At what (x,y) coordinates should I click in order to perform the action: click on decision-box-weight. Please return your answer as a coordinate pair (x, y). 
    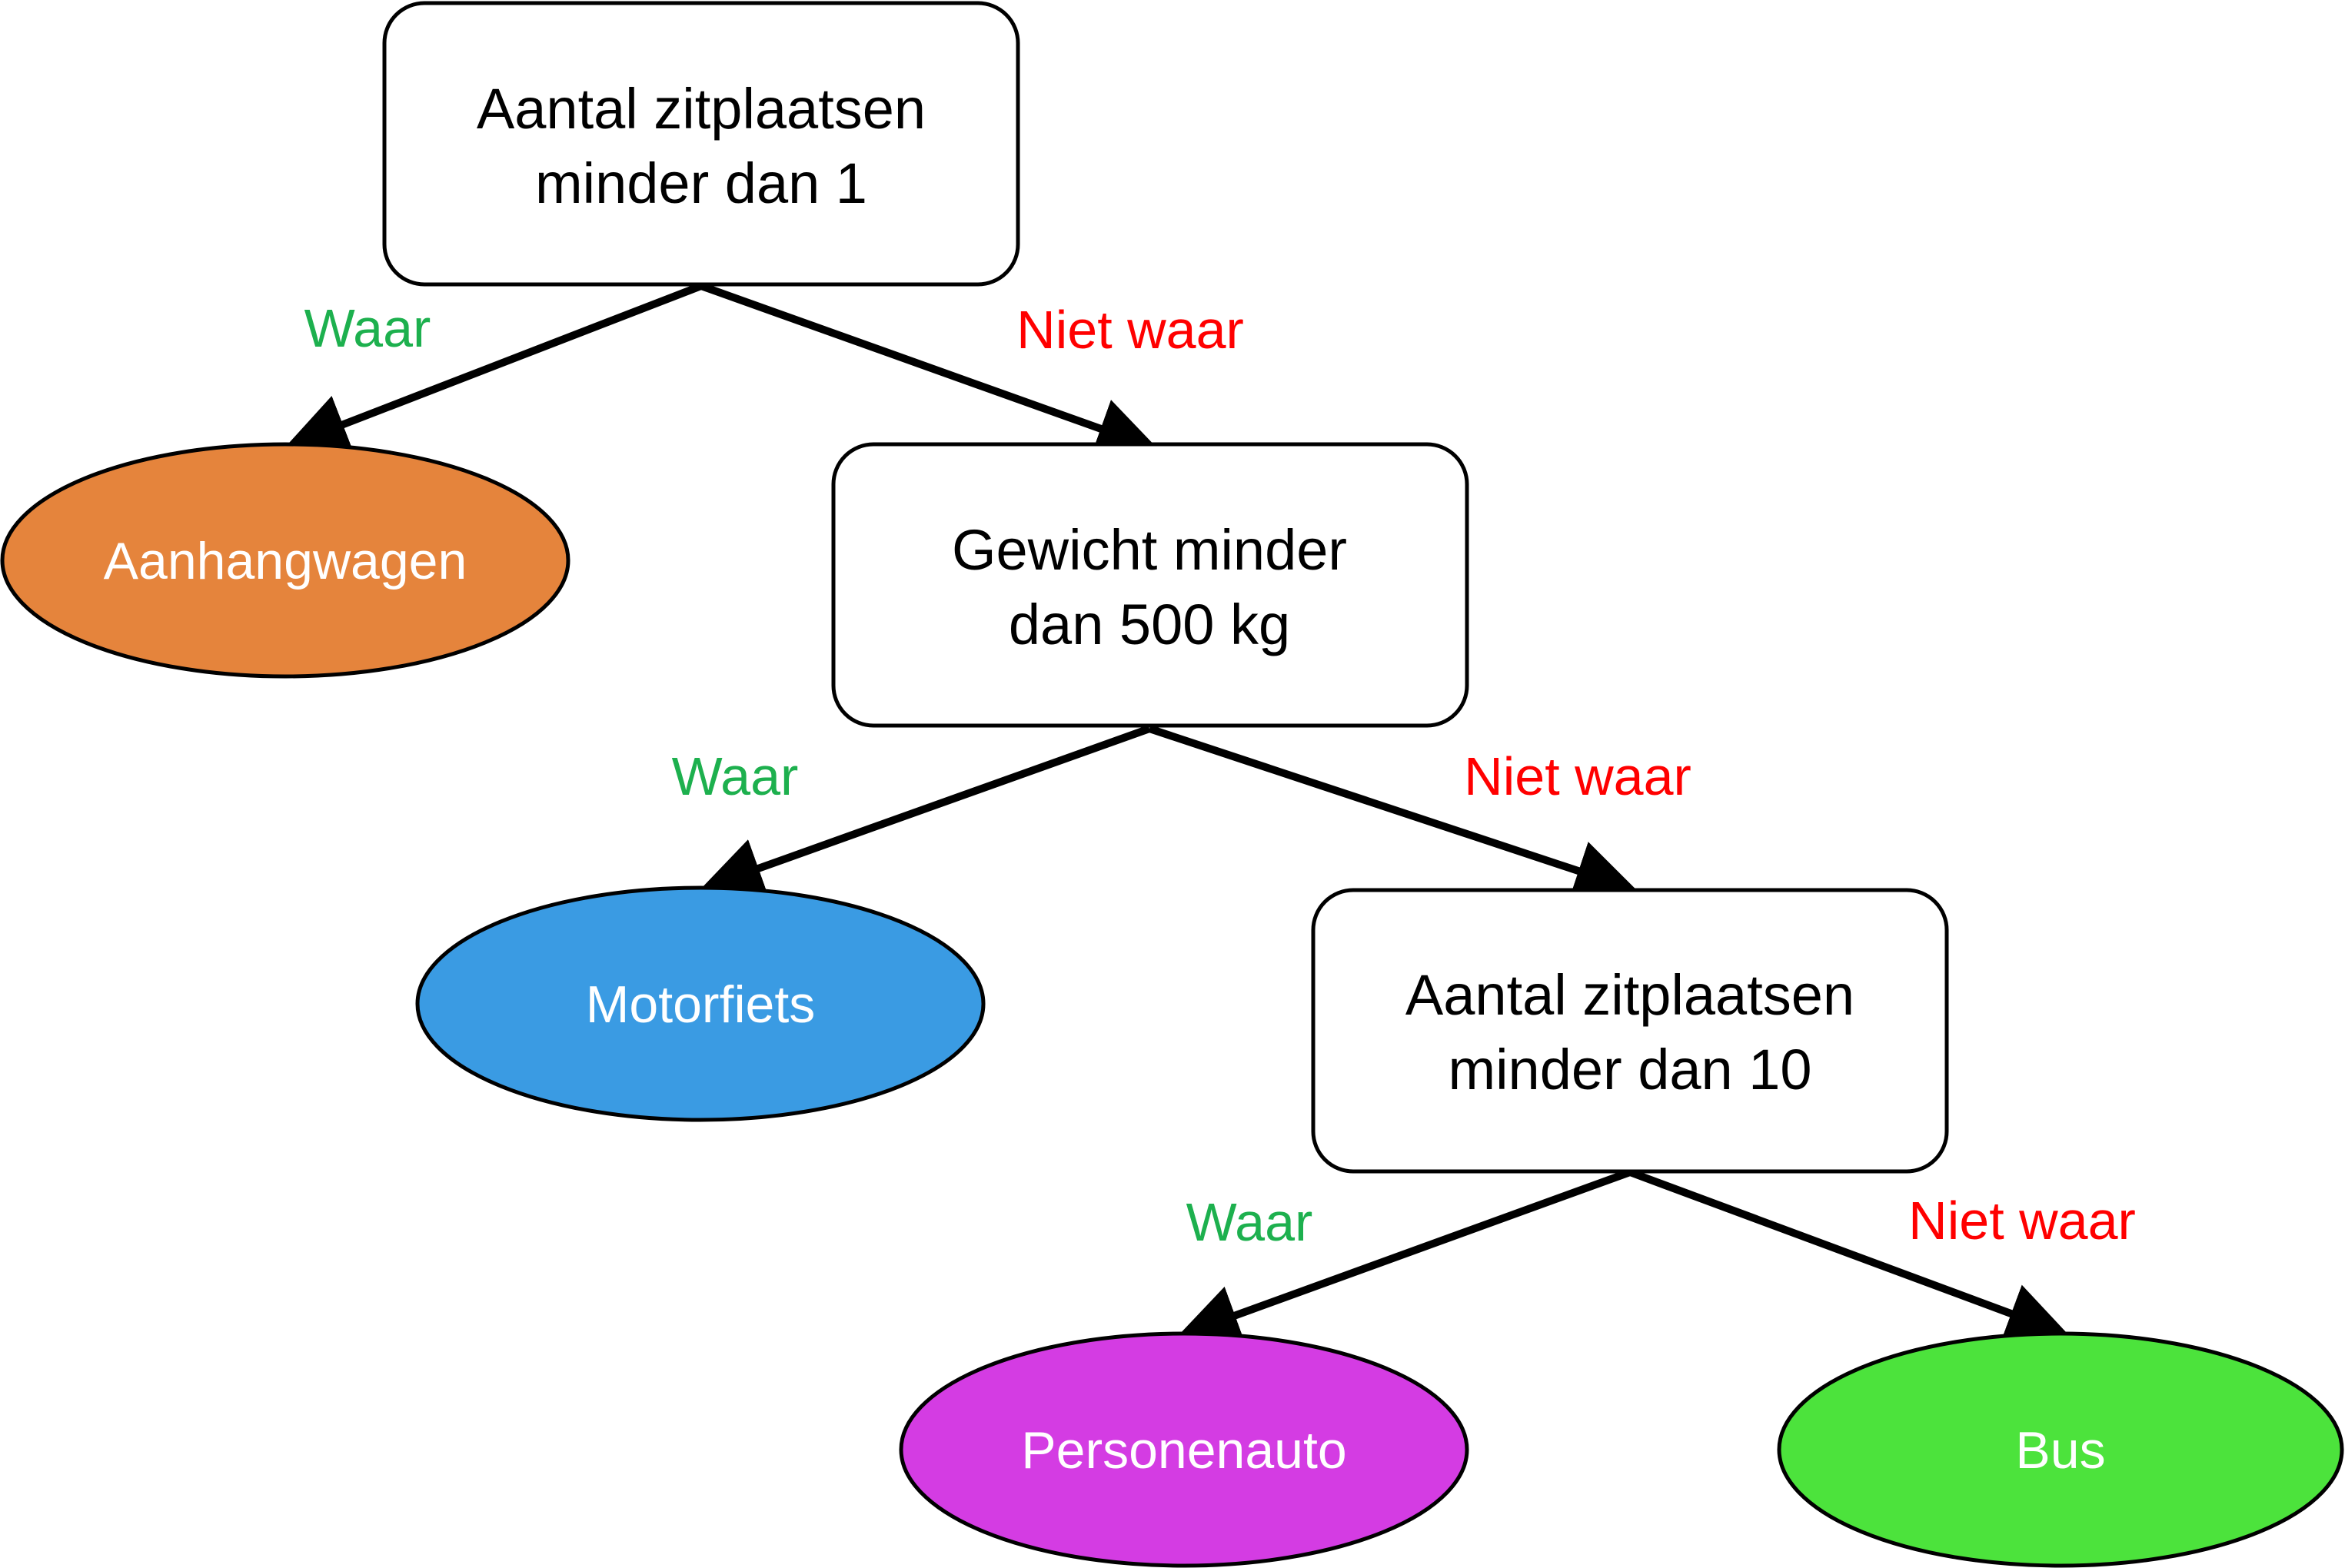
    Looking at the image, I should click on (1150, 585).